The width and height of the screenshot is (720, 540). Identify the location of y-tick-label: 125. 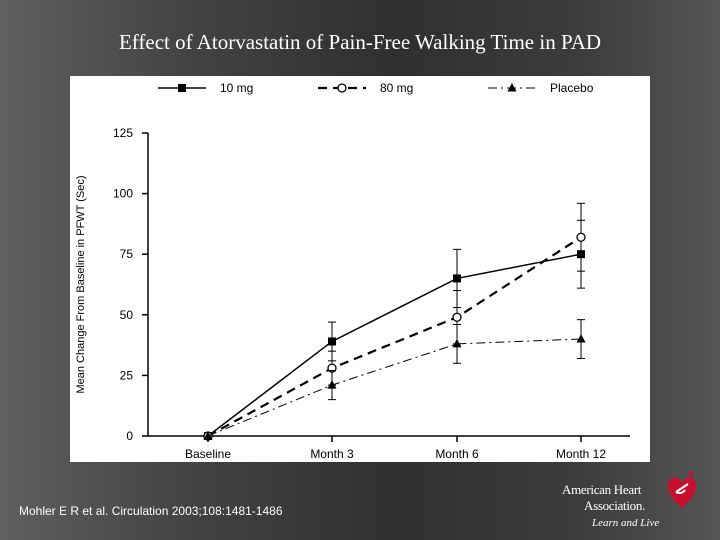
(123, 133).